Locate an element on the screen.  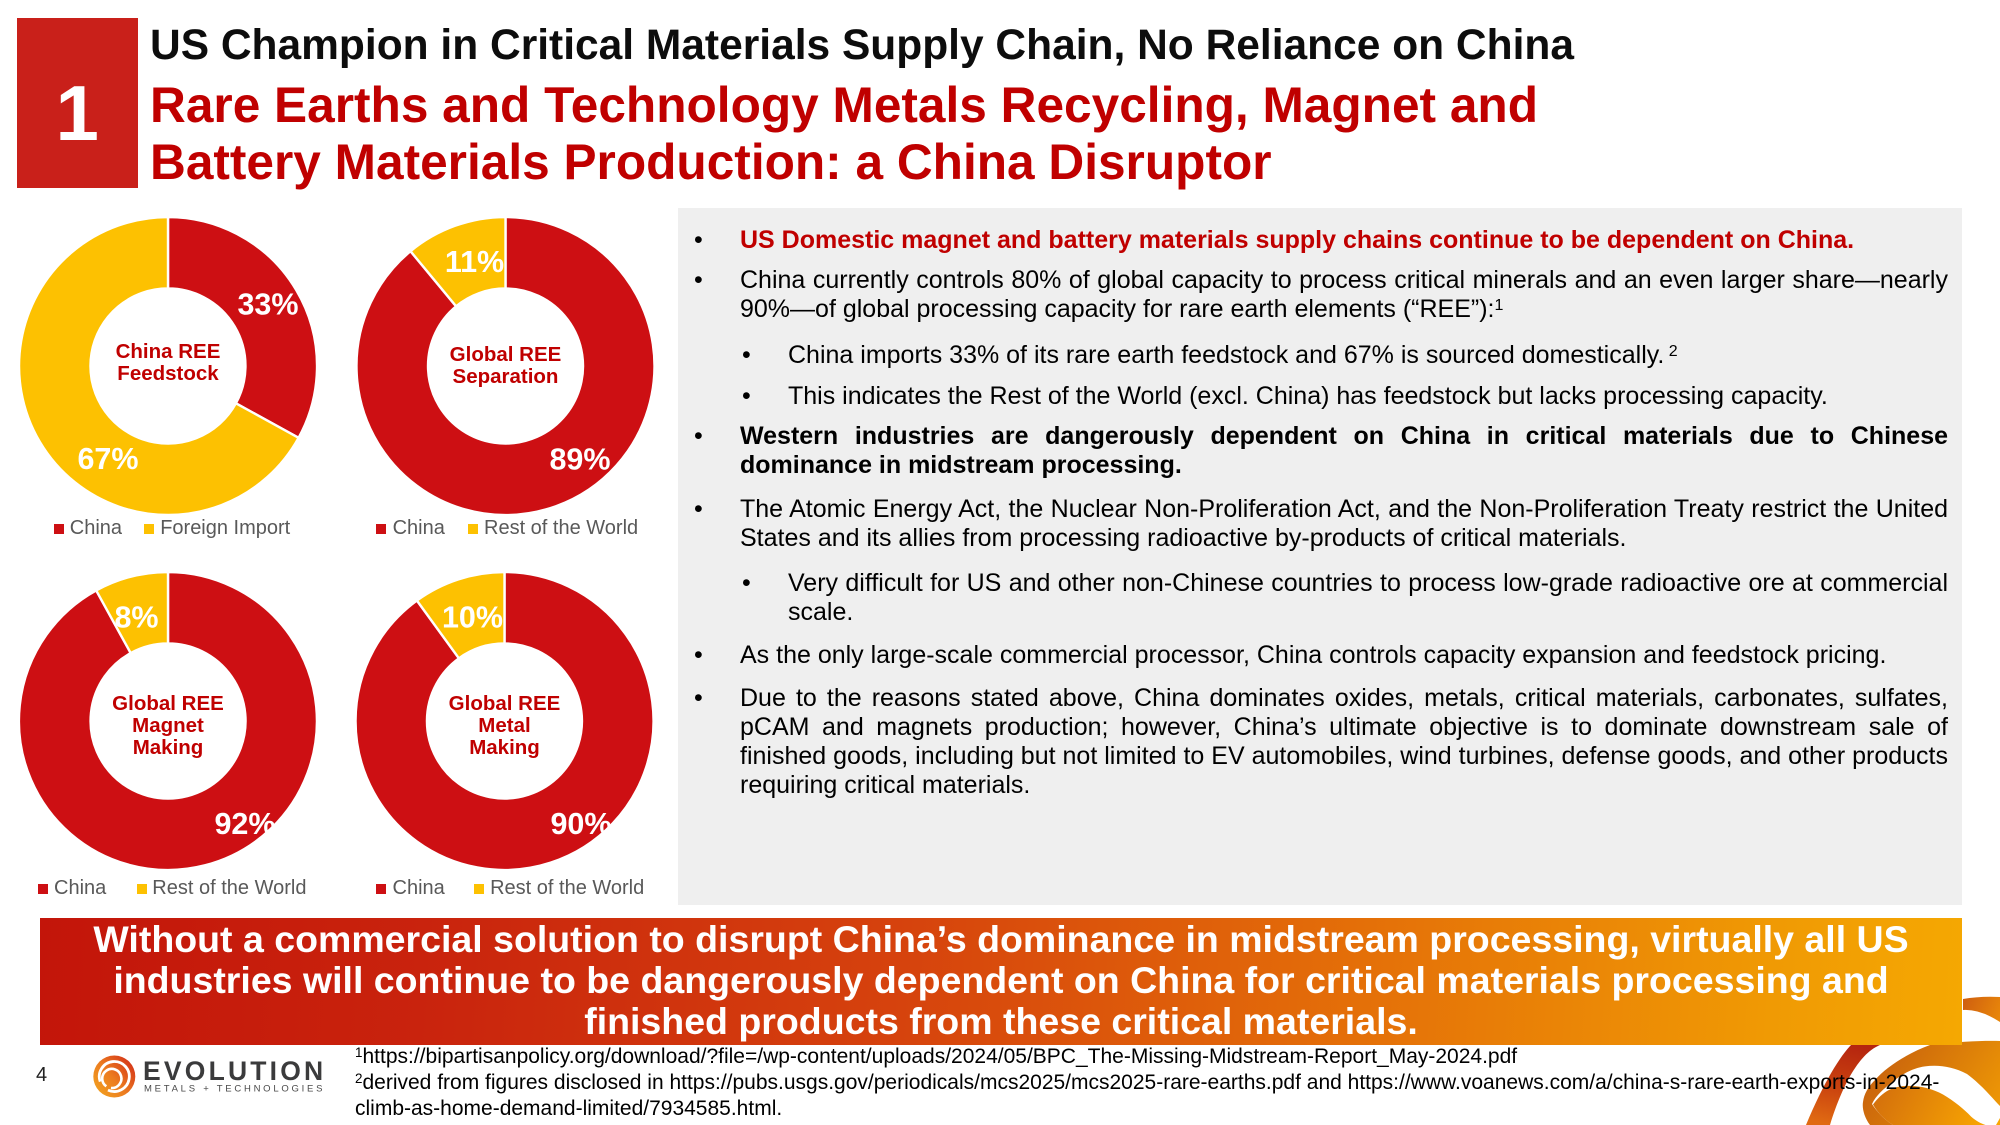
svg-text: 10% is located at coordinates (472, 618).